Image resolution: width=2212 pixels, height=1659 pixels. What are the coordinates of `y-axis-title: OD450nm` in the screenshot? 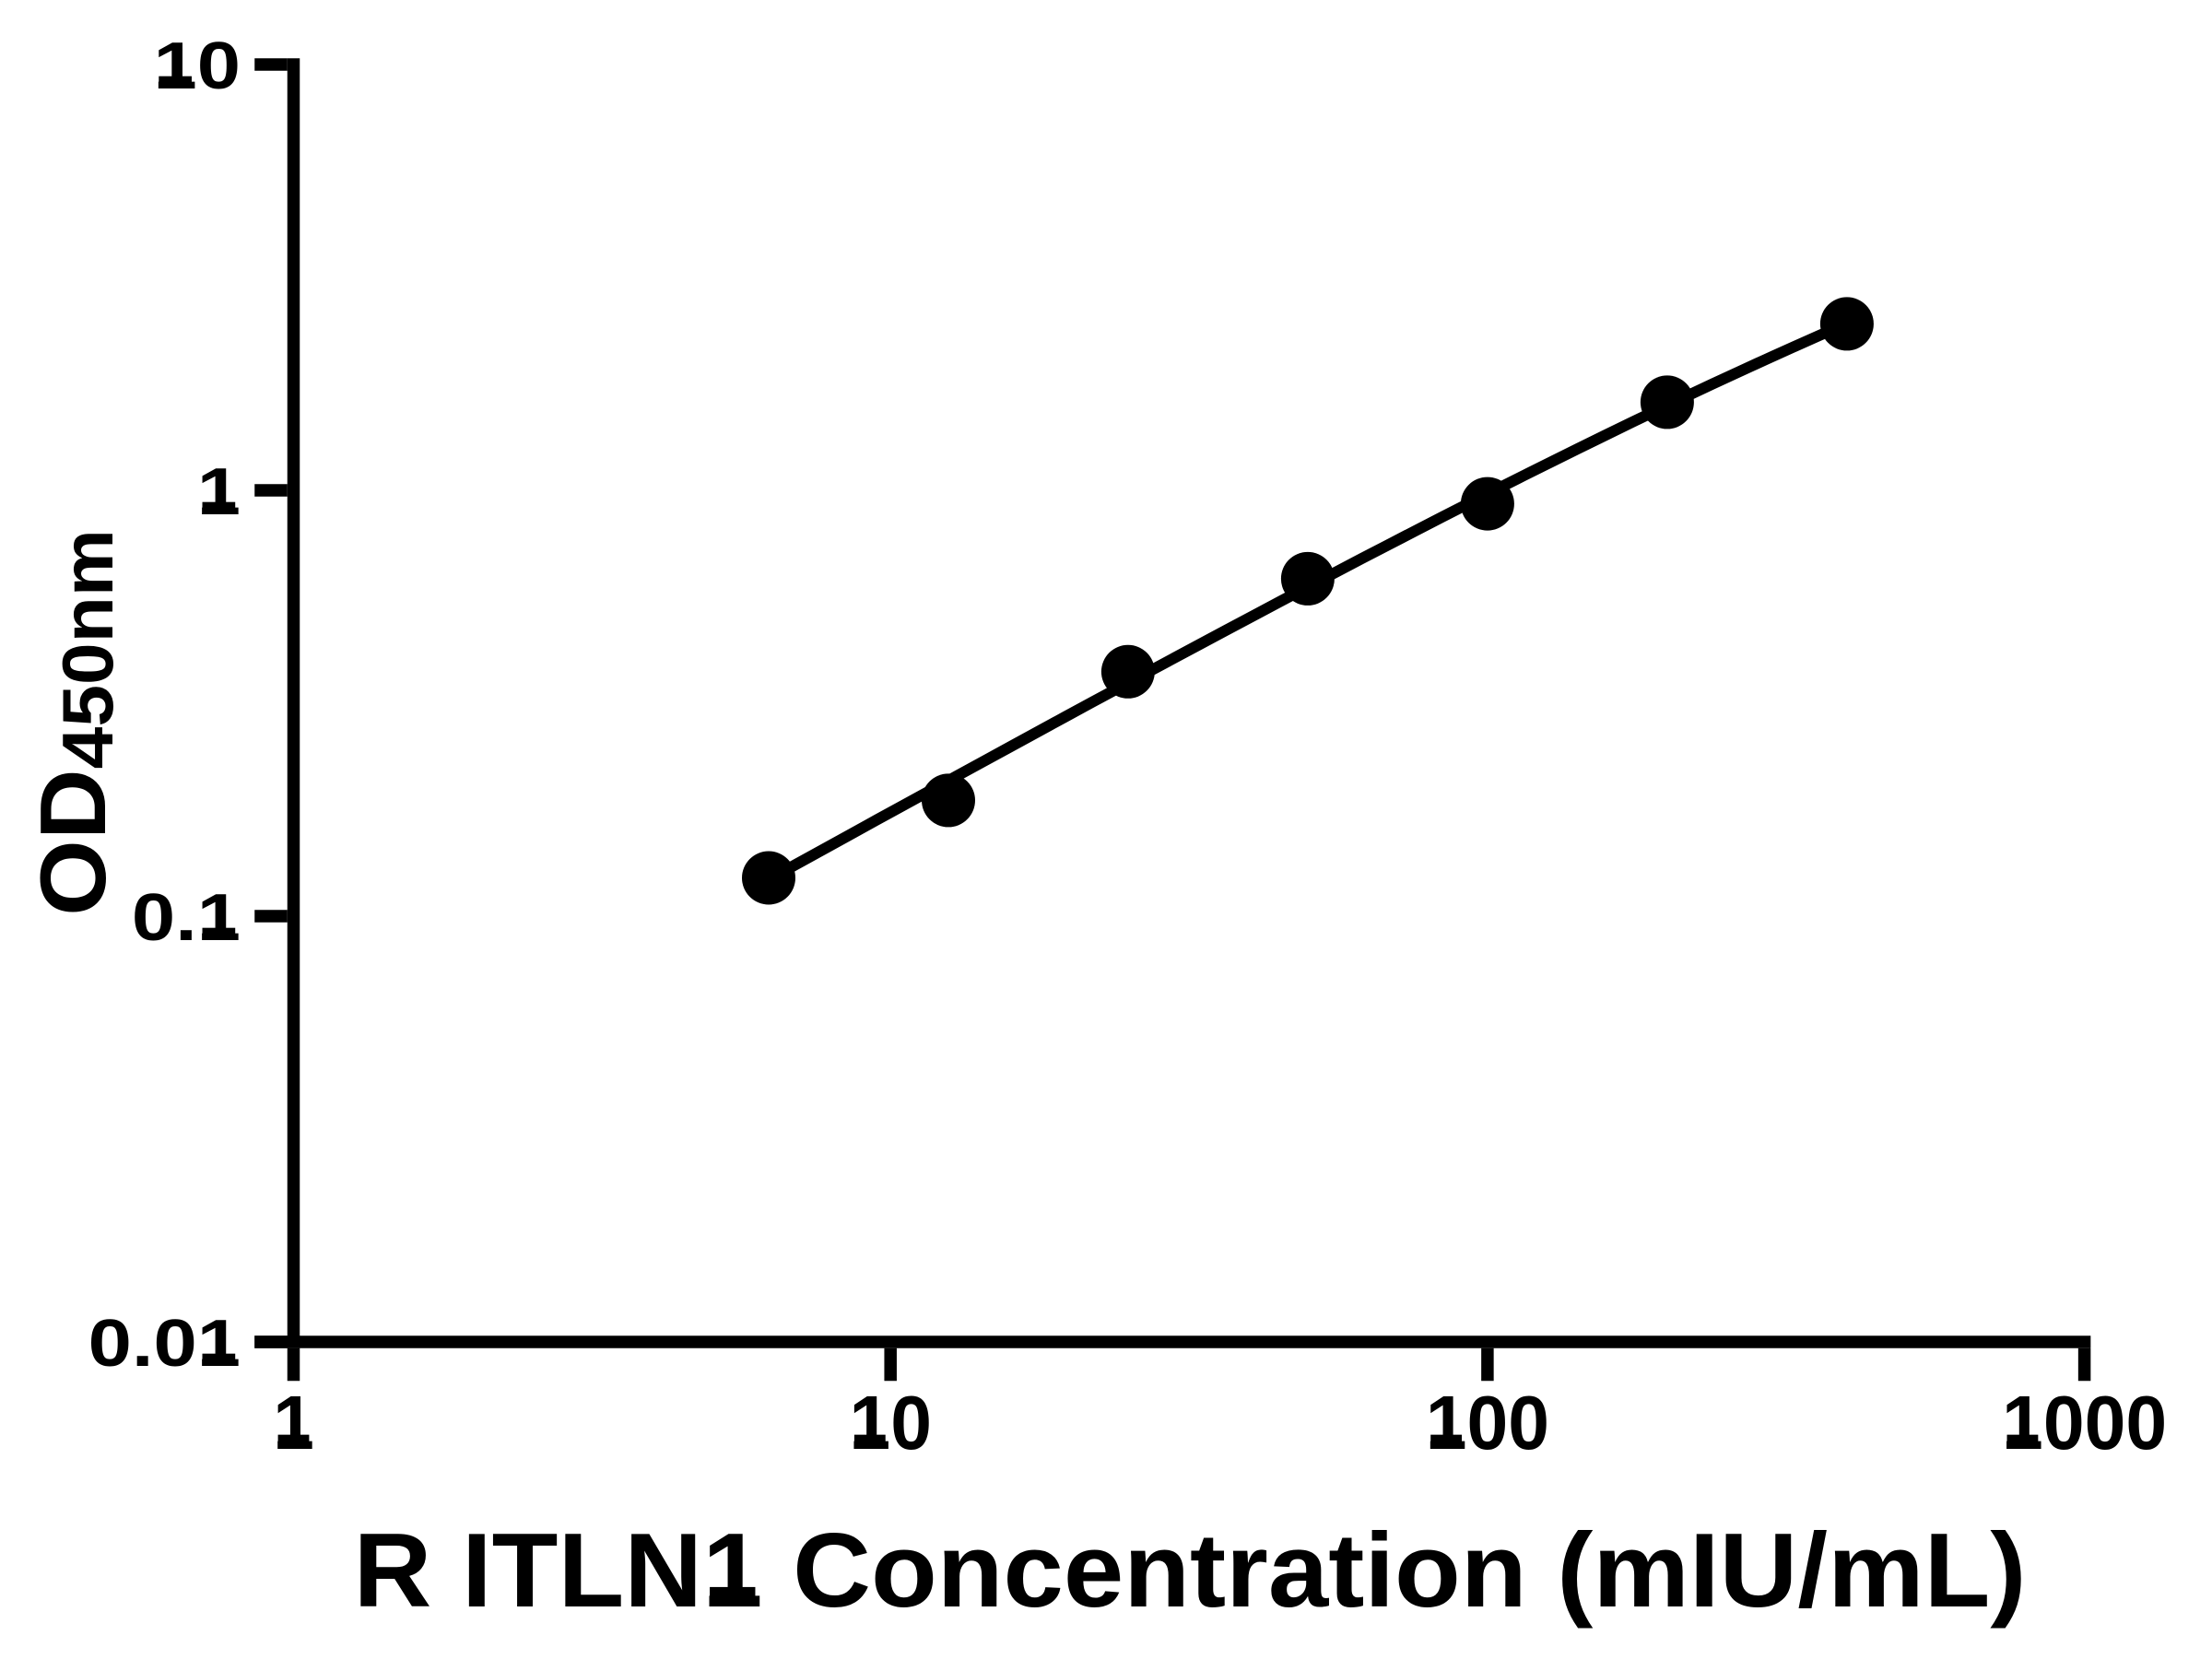 It's located at (73, 722).